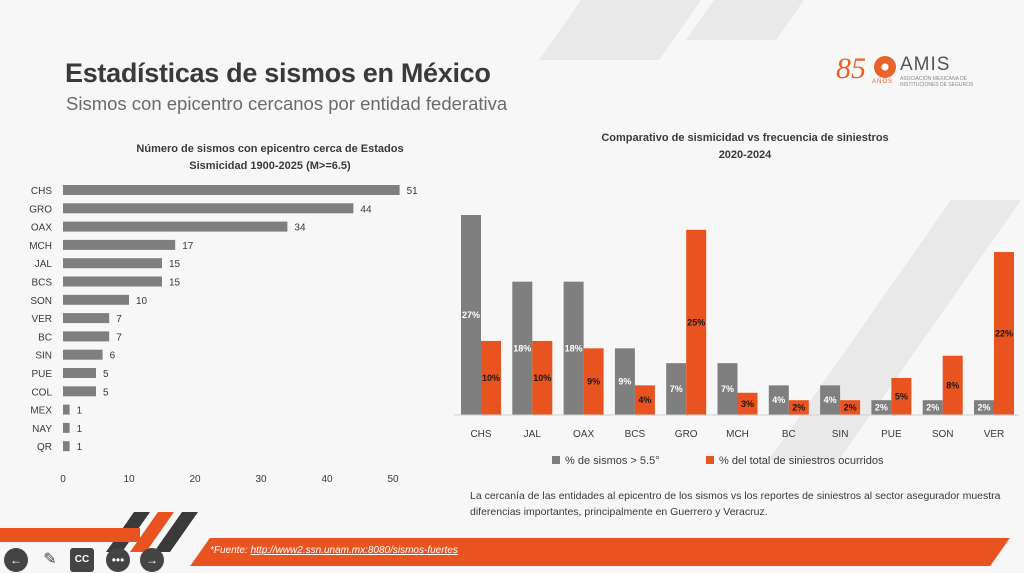  Describe the element at coordinates (686, 434) in the screenshot. I see `category-label: GRO` at that location.